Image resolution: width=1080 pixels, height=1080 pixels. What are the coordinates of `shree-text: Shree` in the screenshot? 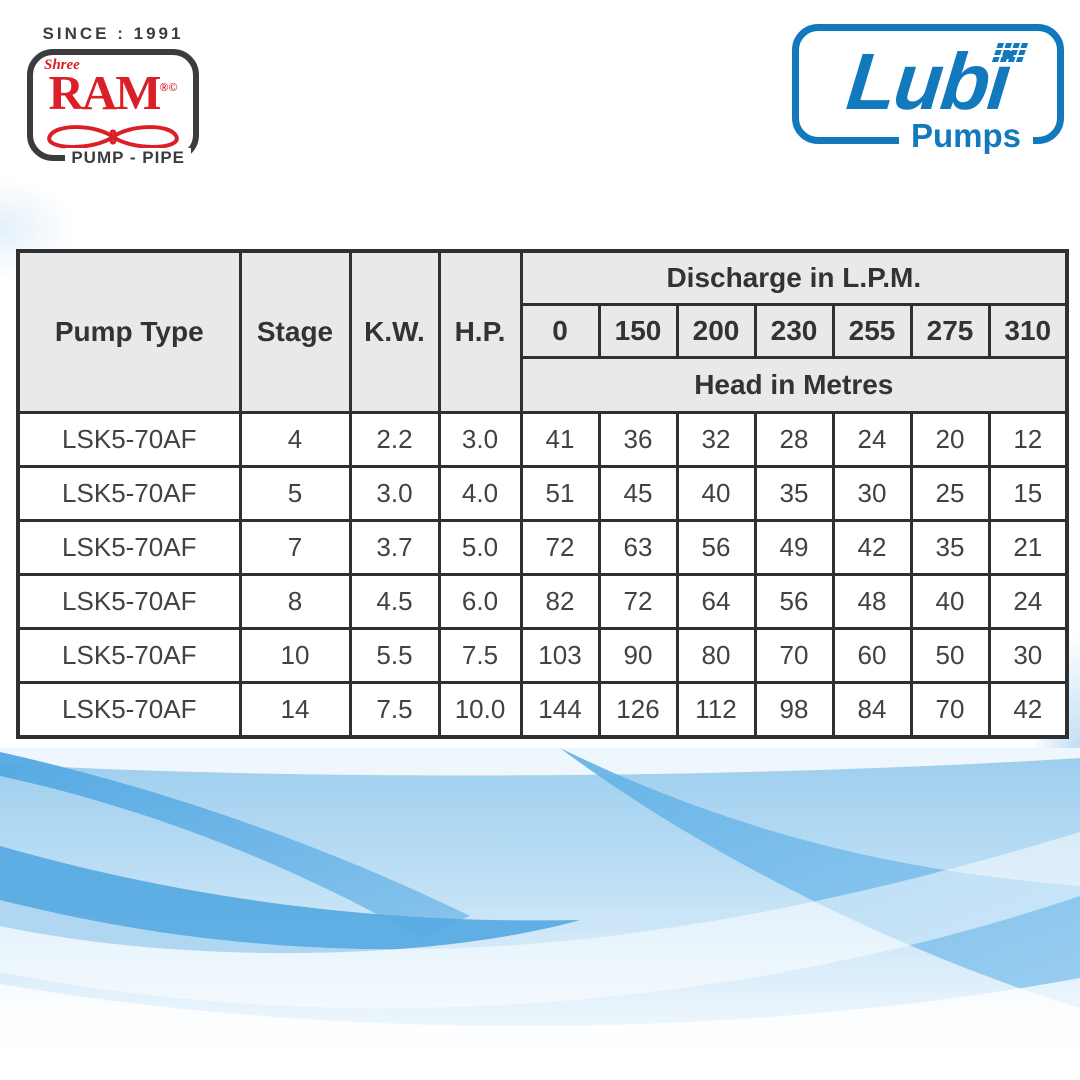 It's located at (62, 65).